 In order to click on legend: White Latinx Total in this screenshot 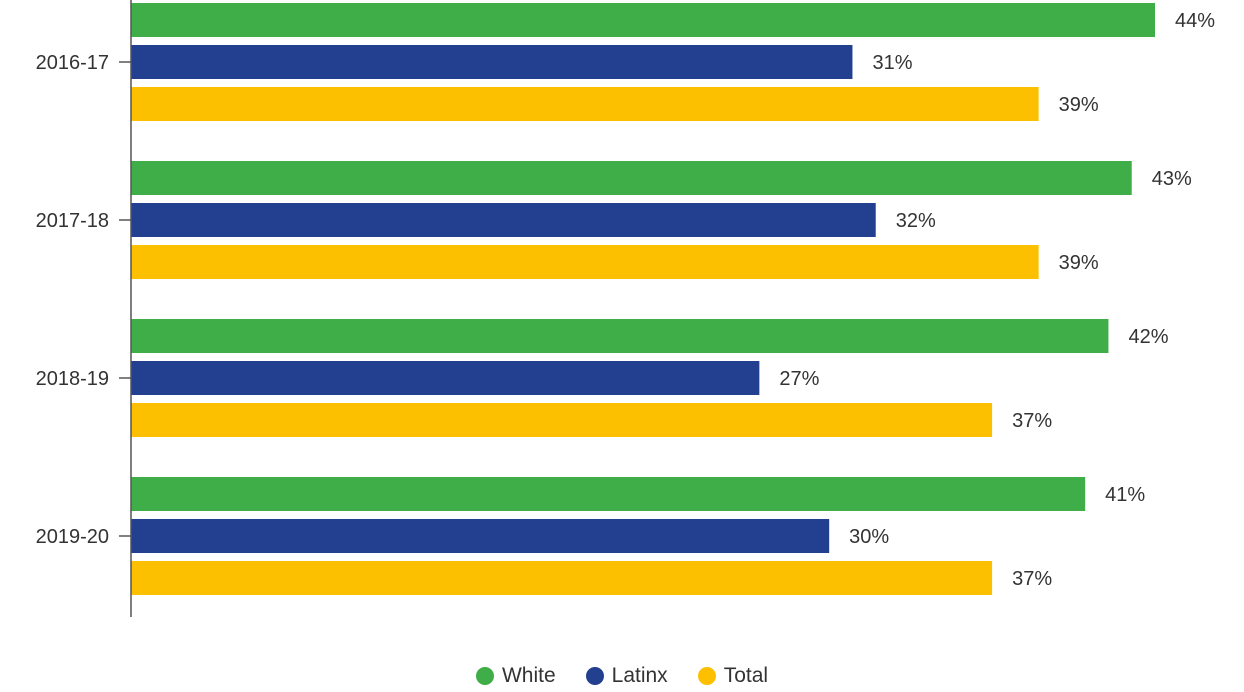, I will do `click(622, 676)`.